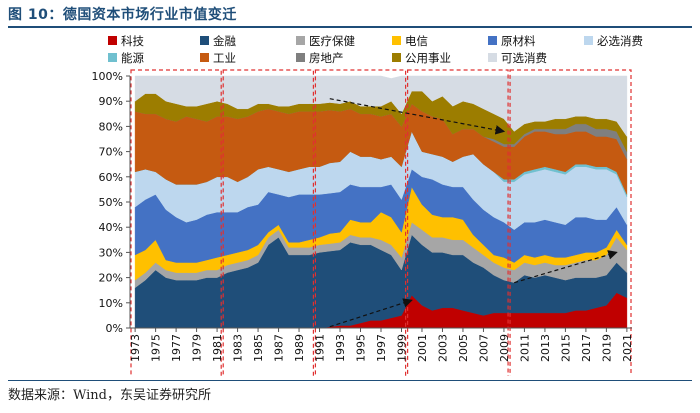 This screenshot has width=700, height=413. I want to click on arrow-tech-rise, so click(371, 313).